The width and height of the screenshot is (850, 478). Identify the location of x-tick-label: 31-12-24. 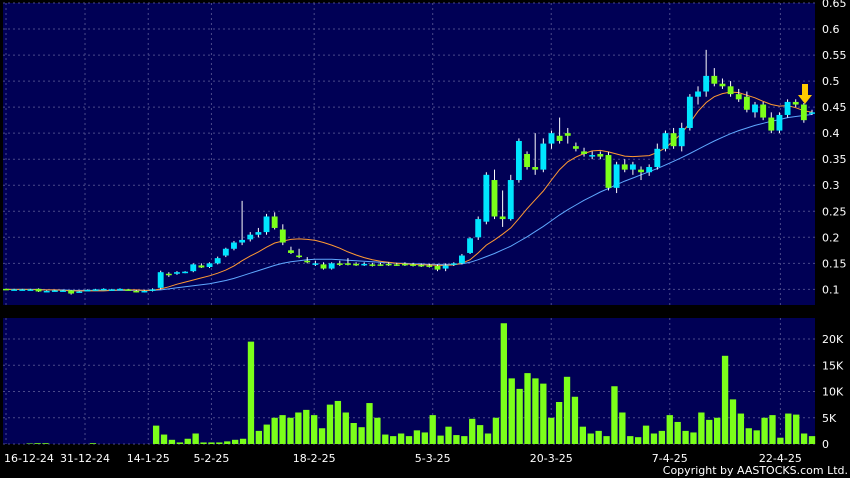
(85, 458).